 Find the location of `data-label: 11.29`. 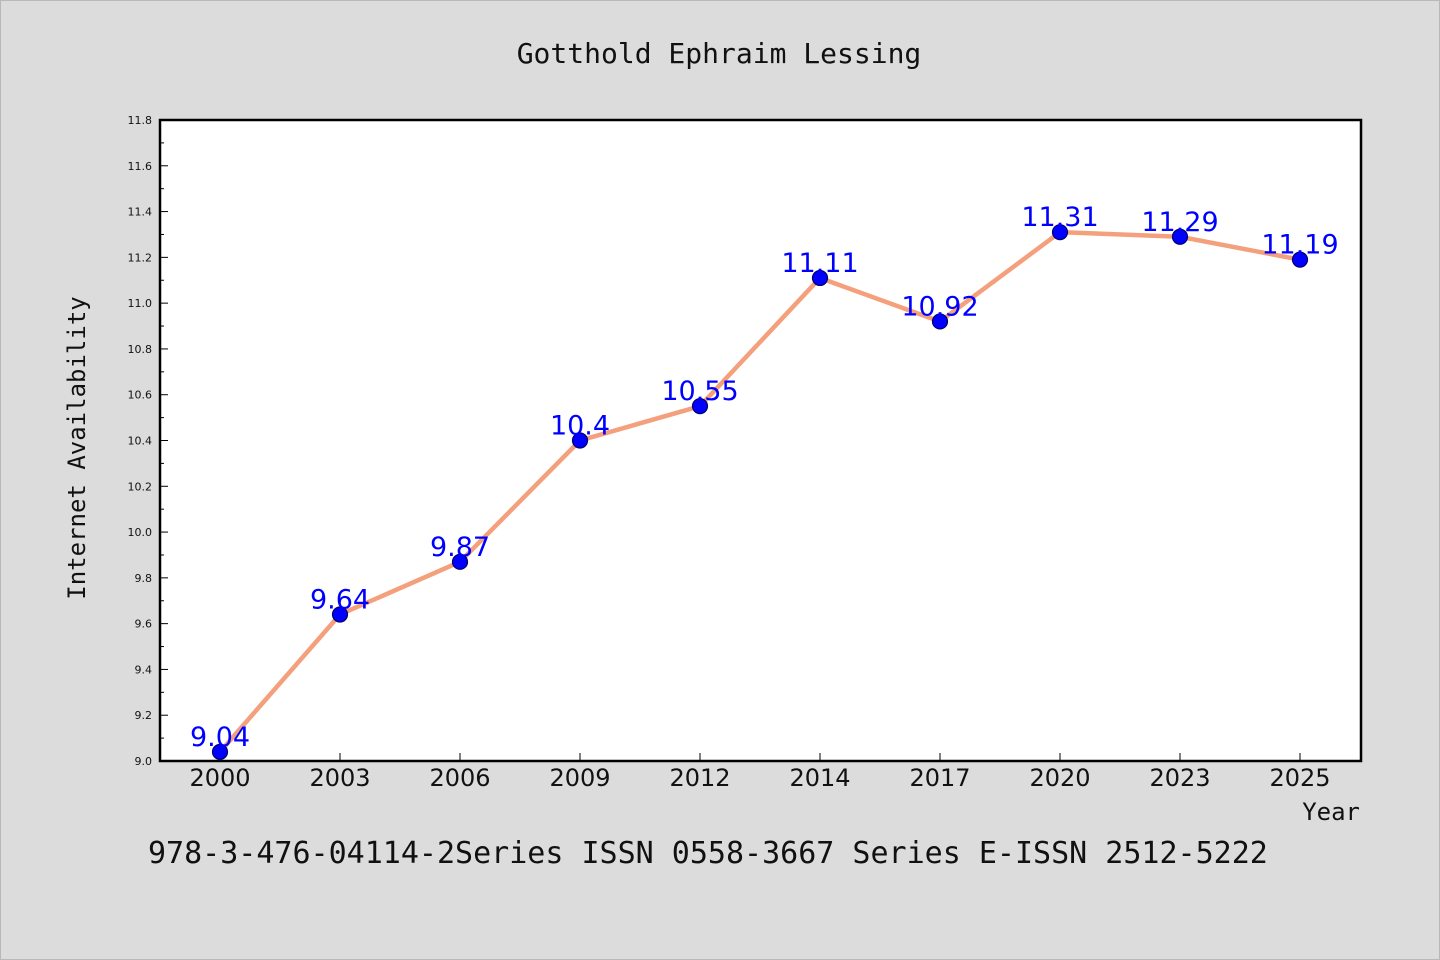

data-label: 11.29 is located at coordinates (1179, 222).